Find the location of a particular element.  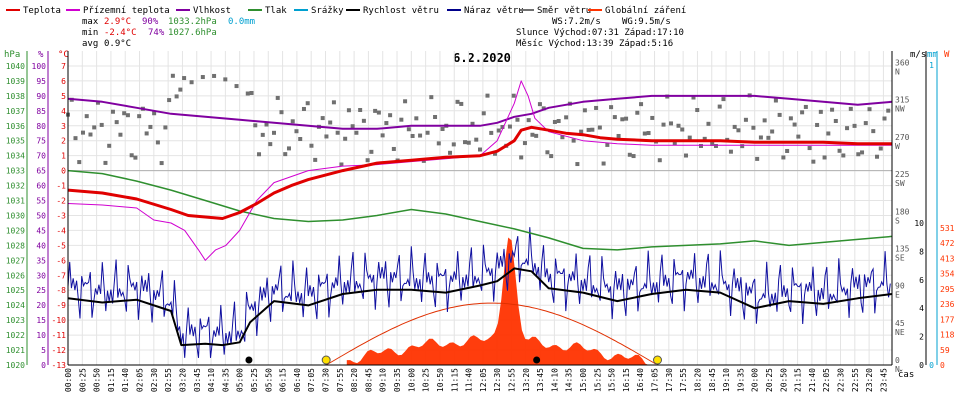

legend-item: Směr větru is located at coordinates (555, 11).